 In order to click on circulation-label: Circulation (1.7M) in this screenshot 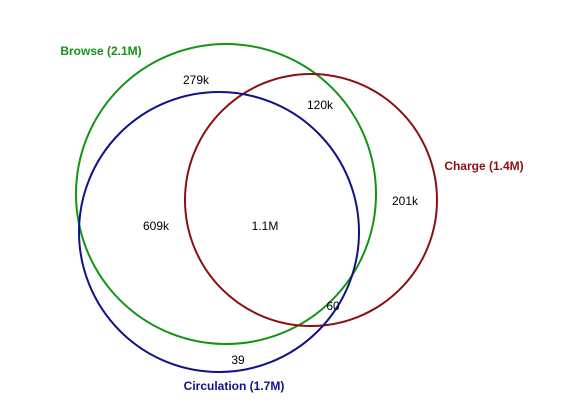, I will do `click(234, 386)`.